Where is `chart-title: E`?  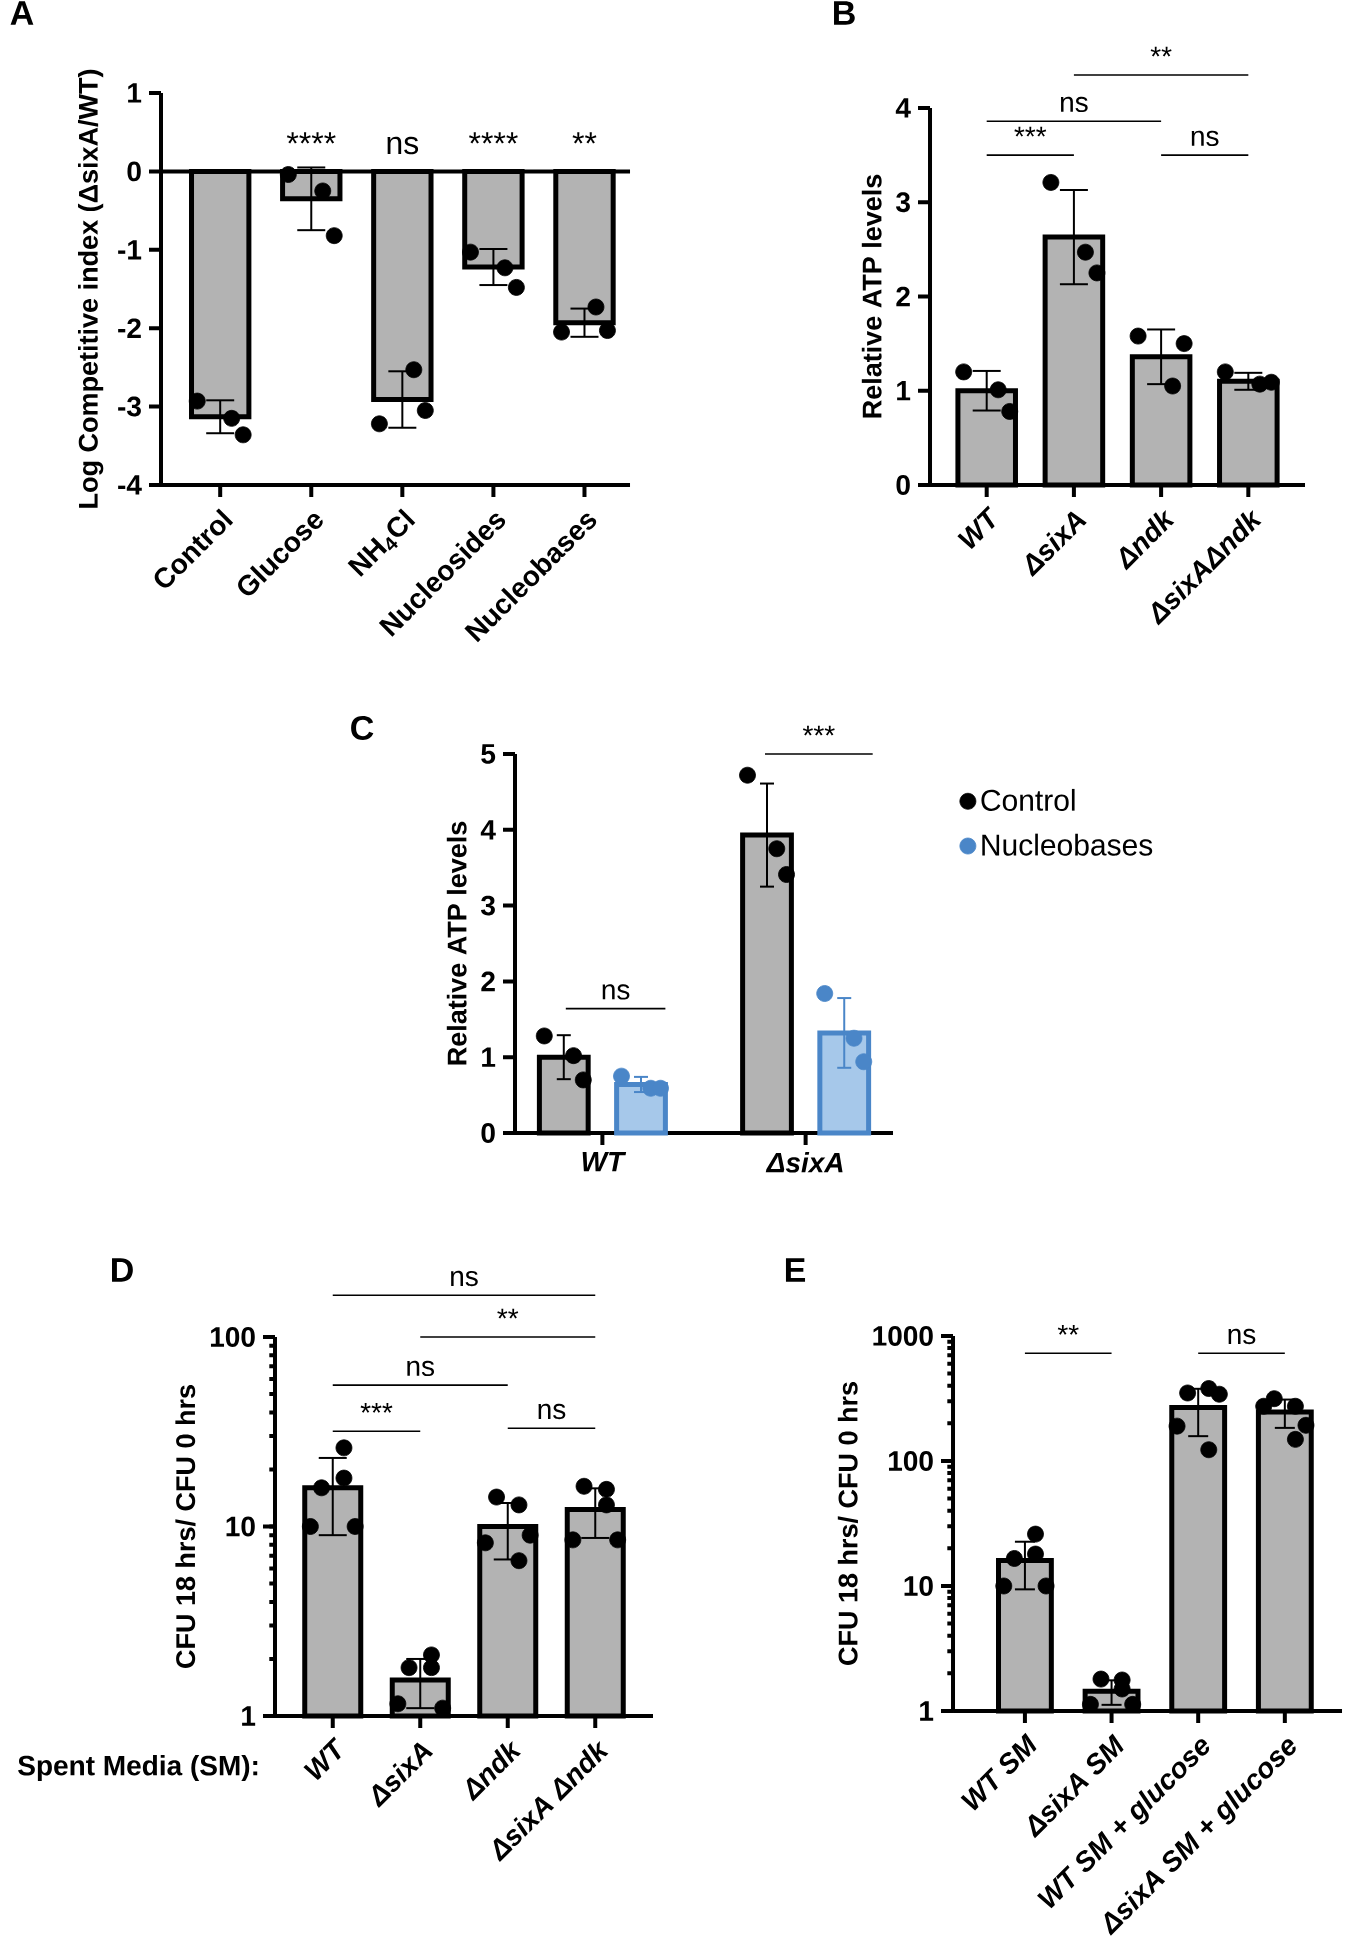 chart-title: E is located at coordinates (795, 1270).